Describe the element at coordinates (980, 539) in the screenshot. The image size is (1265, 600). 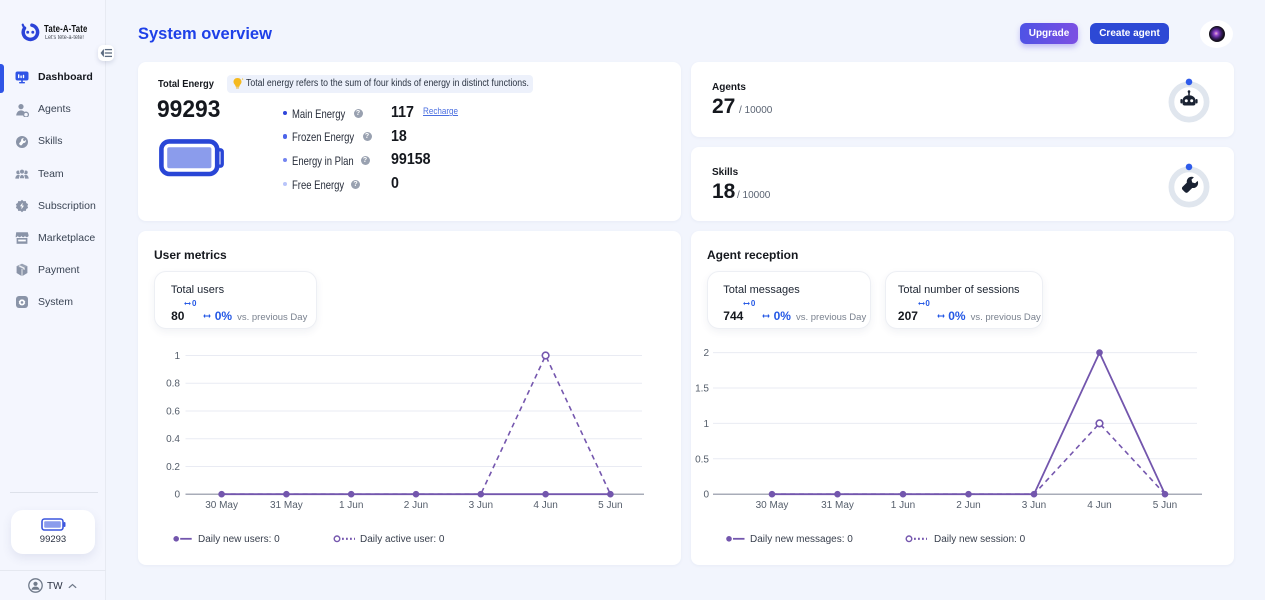
I see `svg-text: Daily new session: 0` at that location.